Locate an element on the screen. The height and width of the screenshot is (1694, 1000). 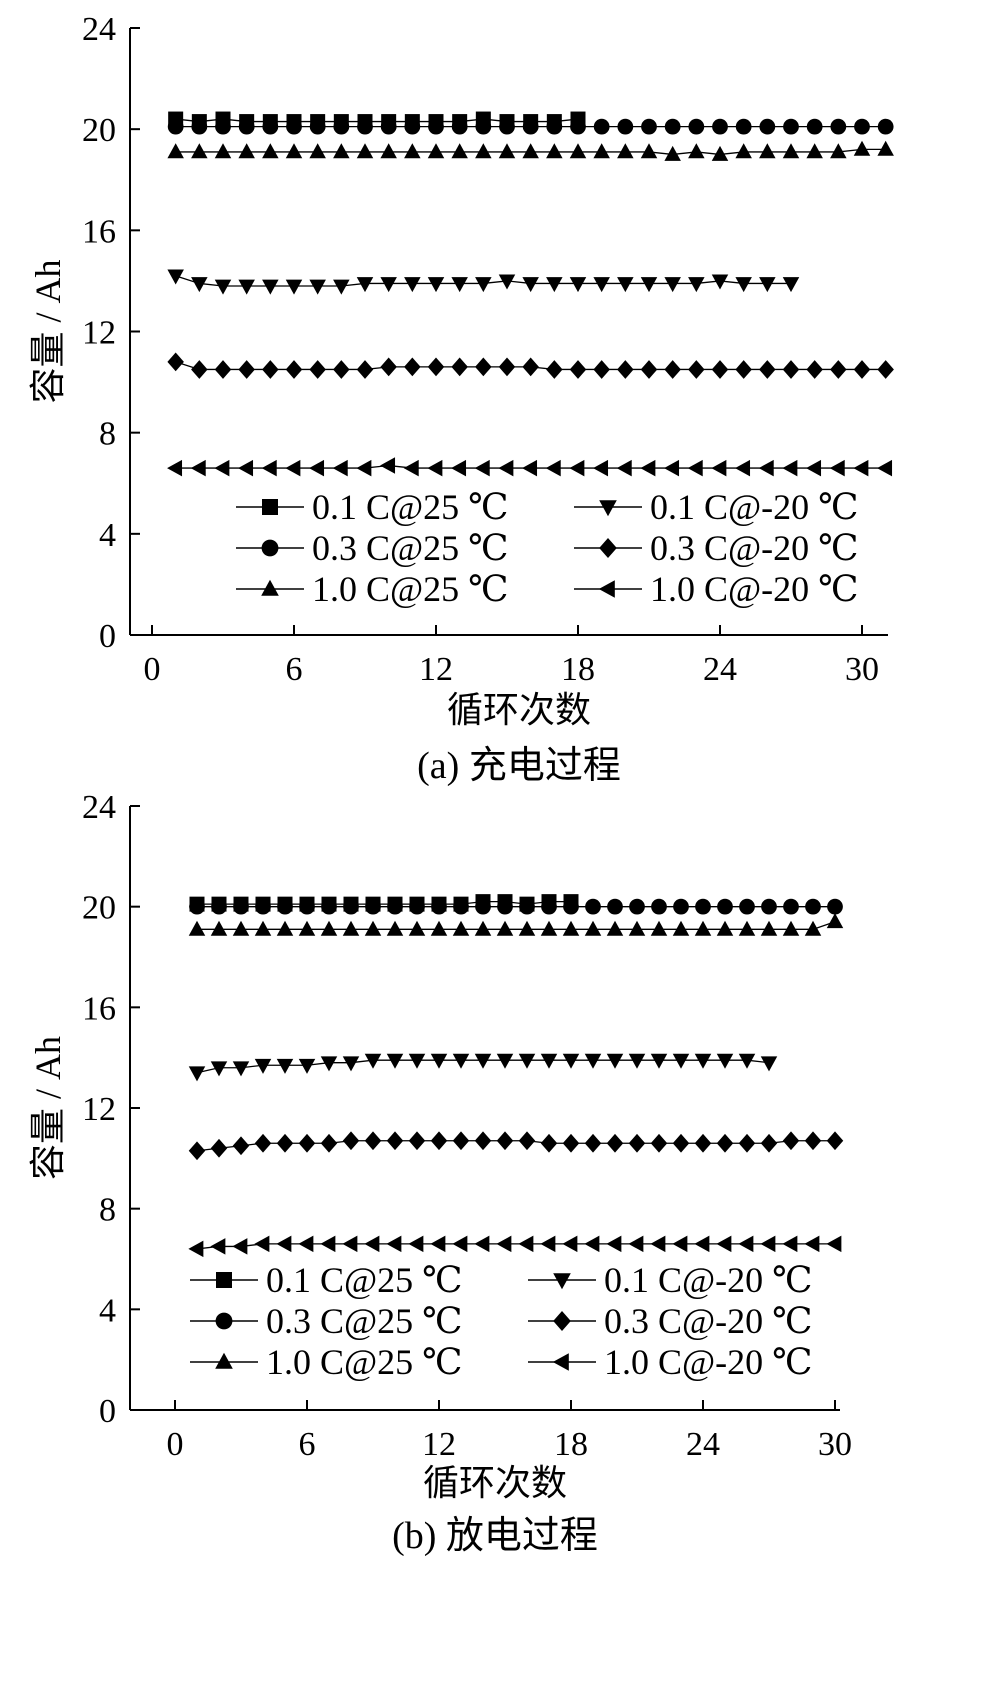
x-tick-label: 24 is located at coordinates (720, 669).